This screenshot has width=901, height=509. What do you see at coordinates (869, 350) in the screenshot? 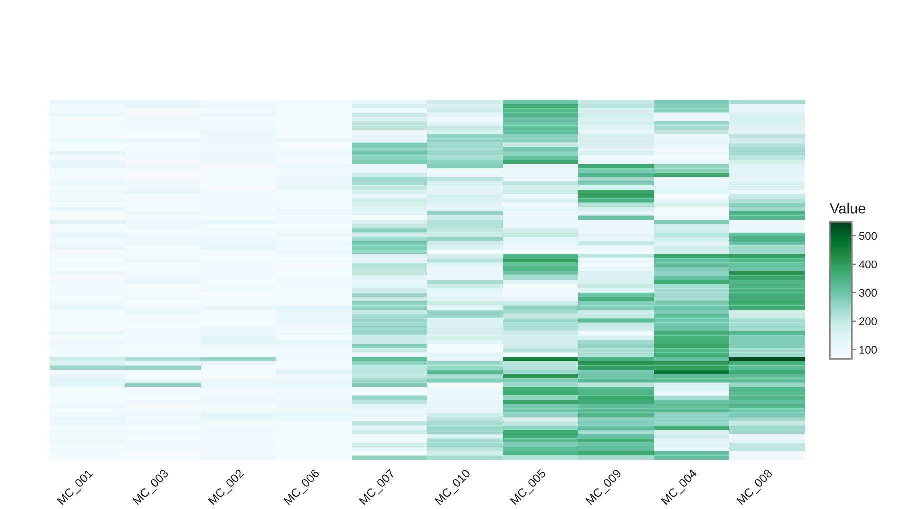
I see `color-bar-label: 100` at bounding box center [869, 350].